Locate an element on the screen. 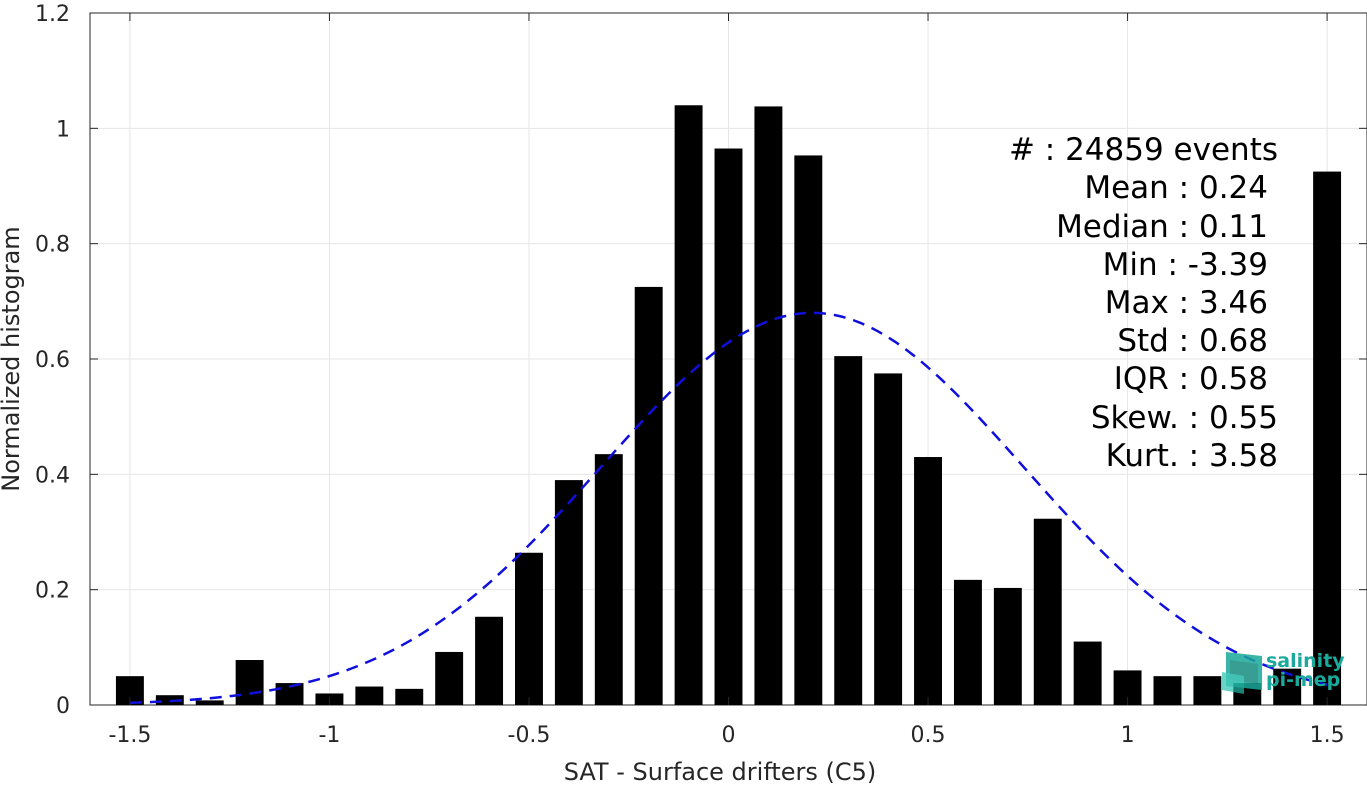 This screenshot has width=1367, height=785. stat-median: Median : 0.11 is located at coordinates (1162, 227).